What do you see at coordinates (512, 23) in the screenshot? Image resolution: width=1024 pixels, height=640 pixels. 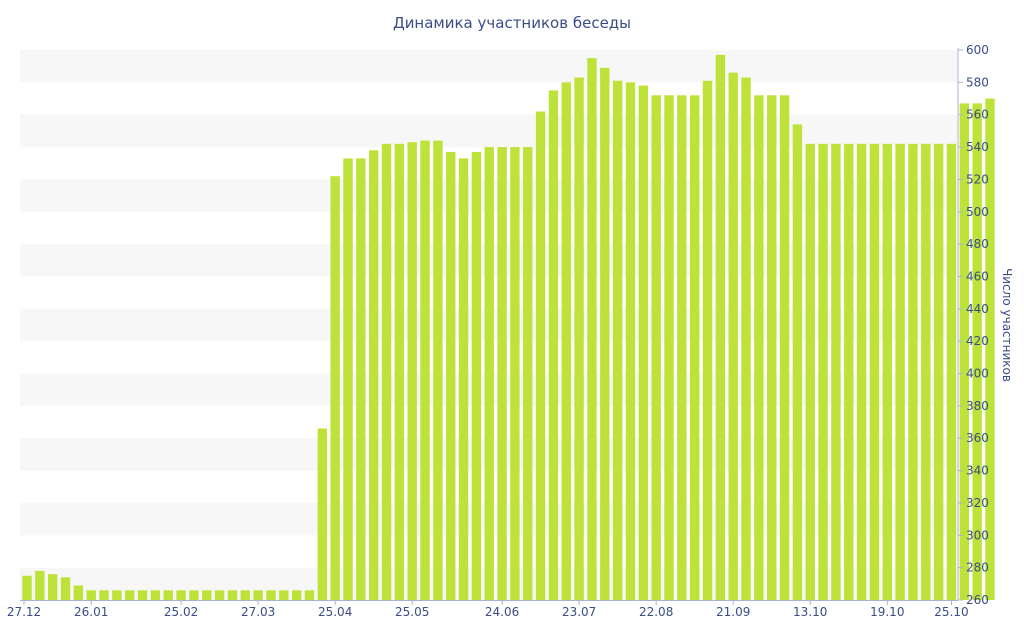 I see `chart-title: Динамика участников беседы` at bounding box center [512, 23].